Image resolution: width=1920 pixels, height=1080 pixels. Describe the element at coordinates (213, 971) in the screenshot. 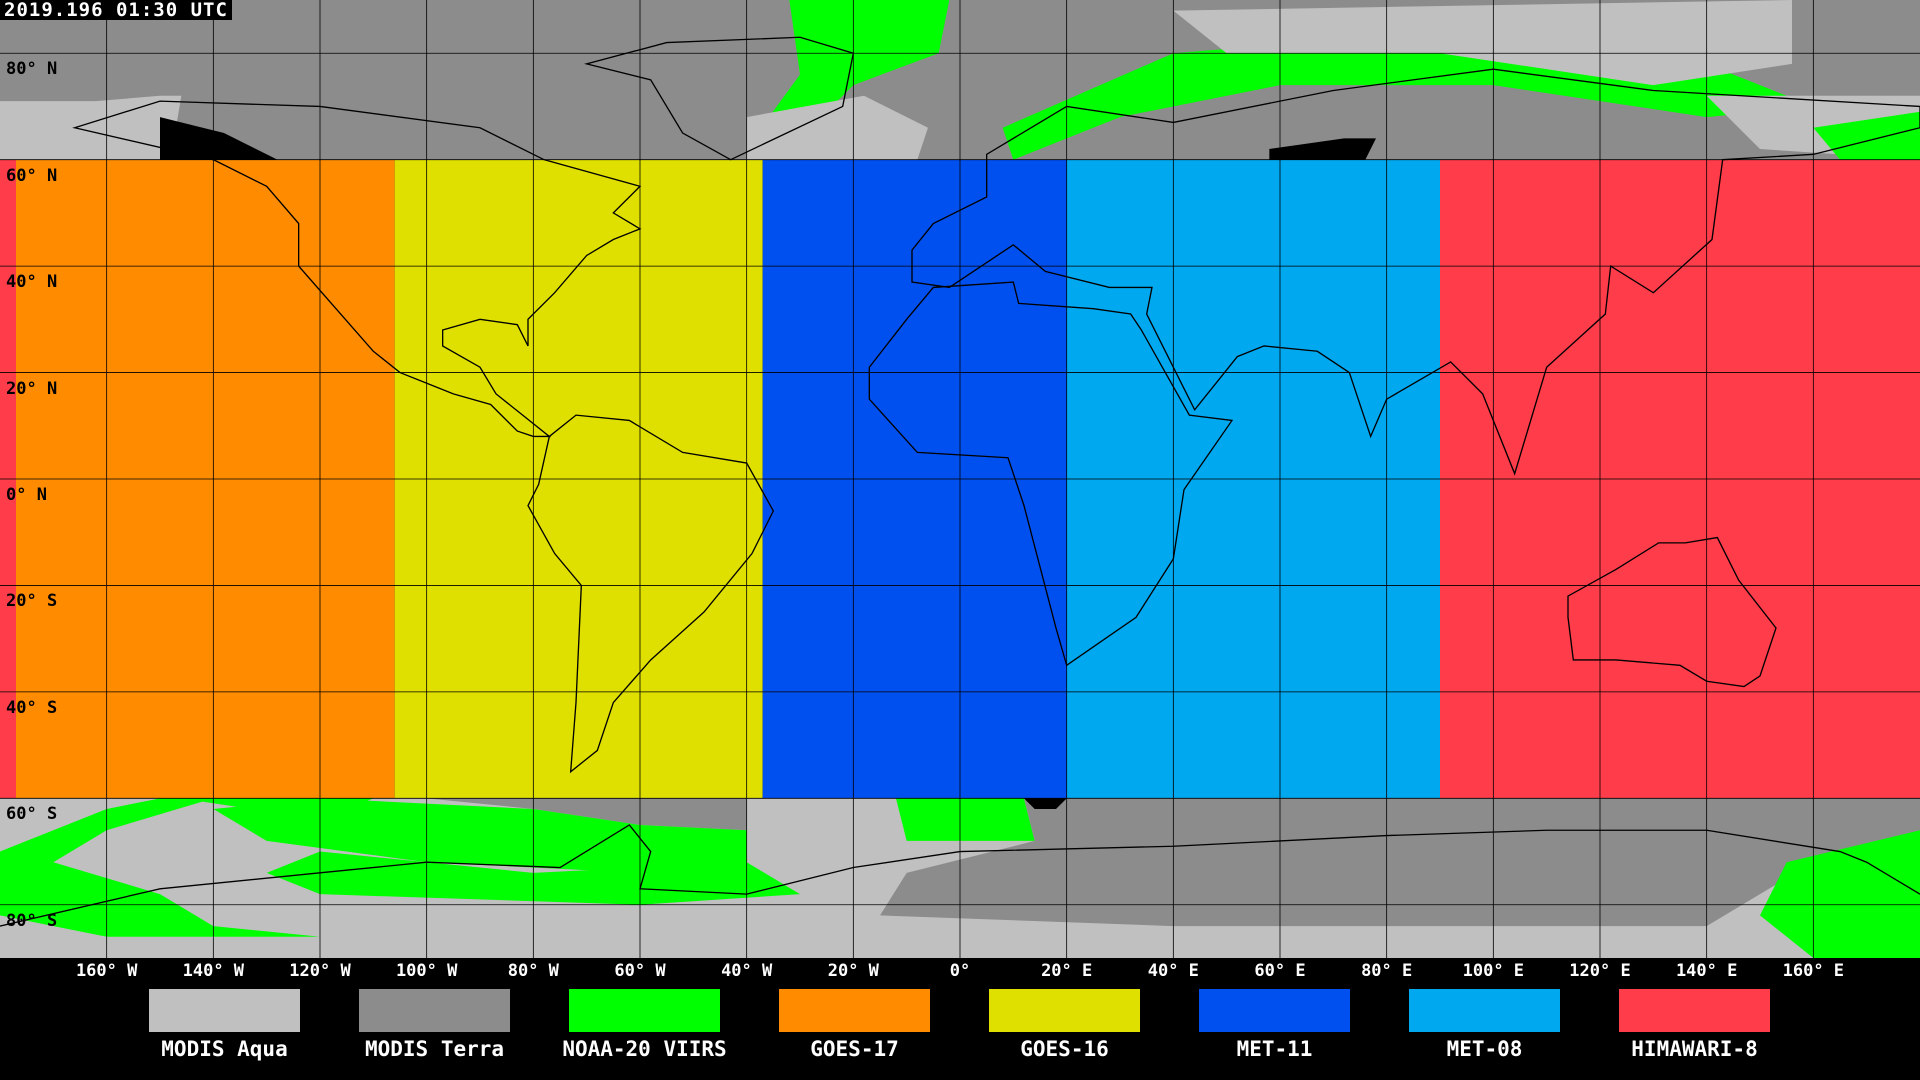

I see `longitude-label: 140° W` at that location.